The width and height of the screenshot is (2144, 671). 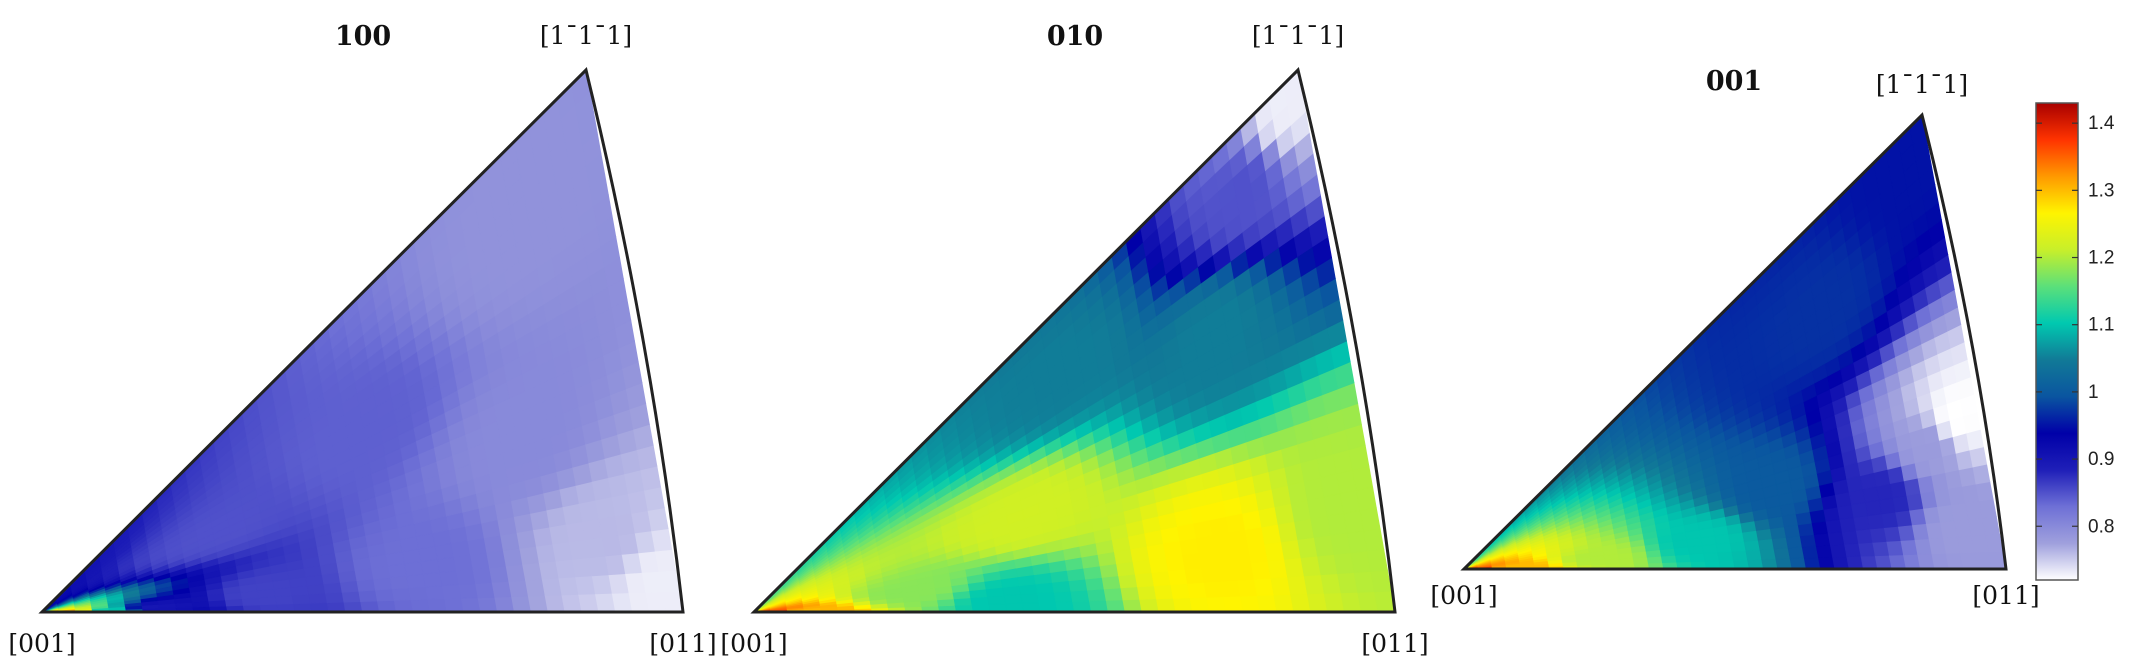 What do you see at coordinates (2101, 325) in the screenshot?
I see `colorbar-tick-label: 1.1` at bounding box center [2101, 325].